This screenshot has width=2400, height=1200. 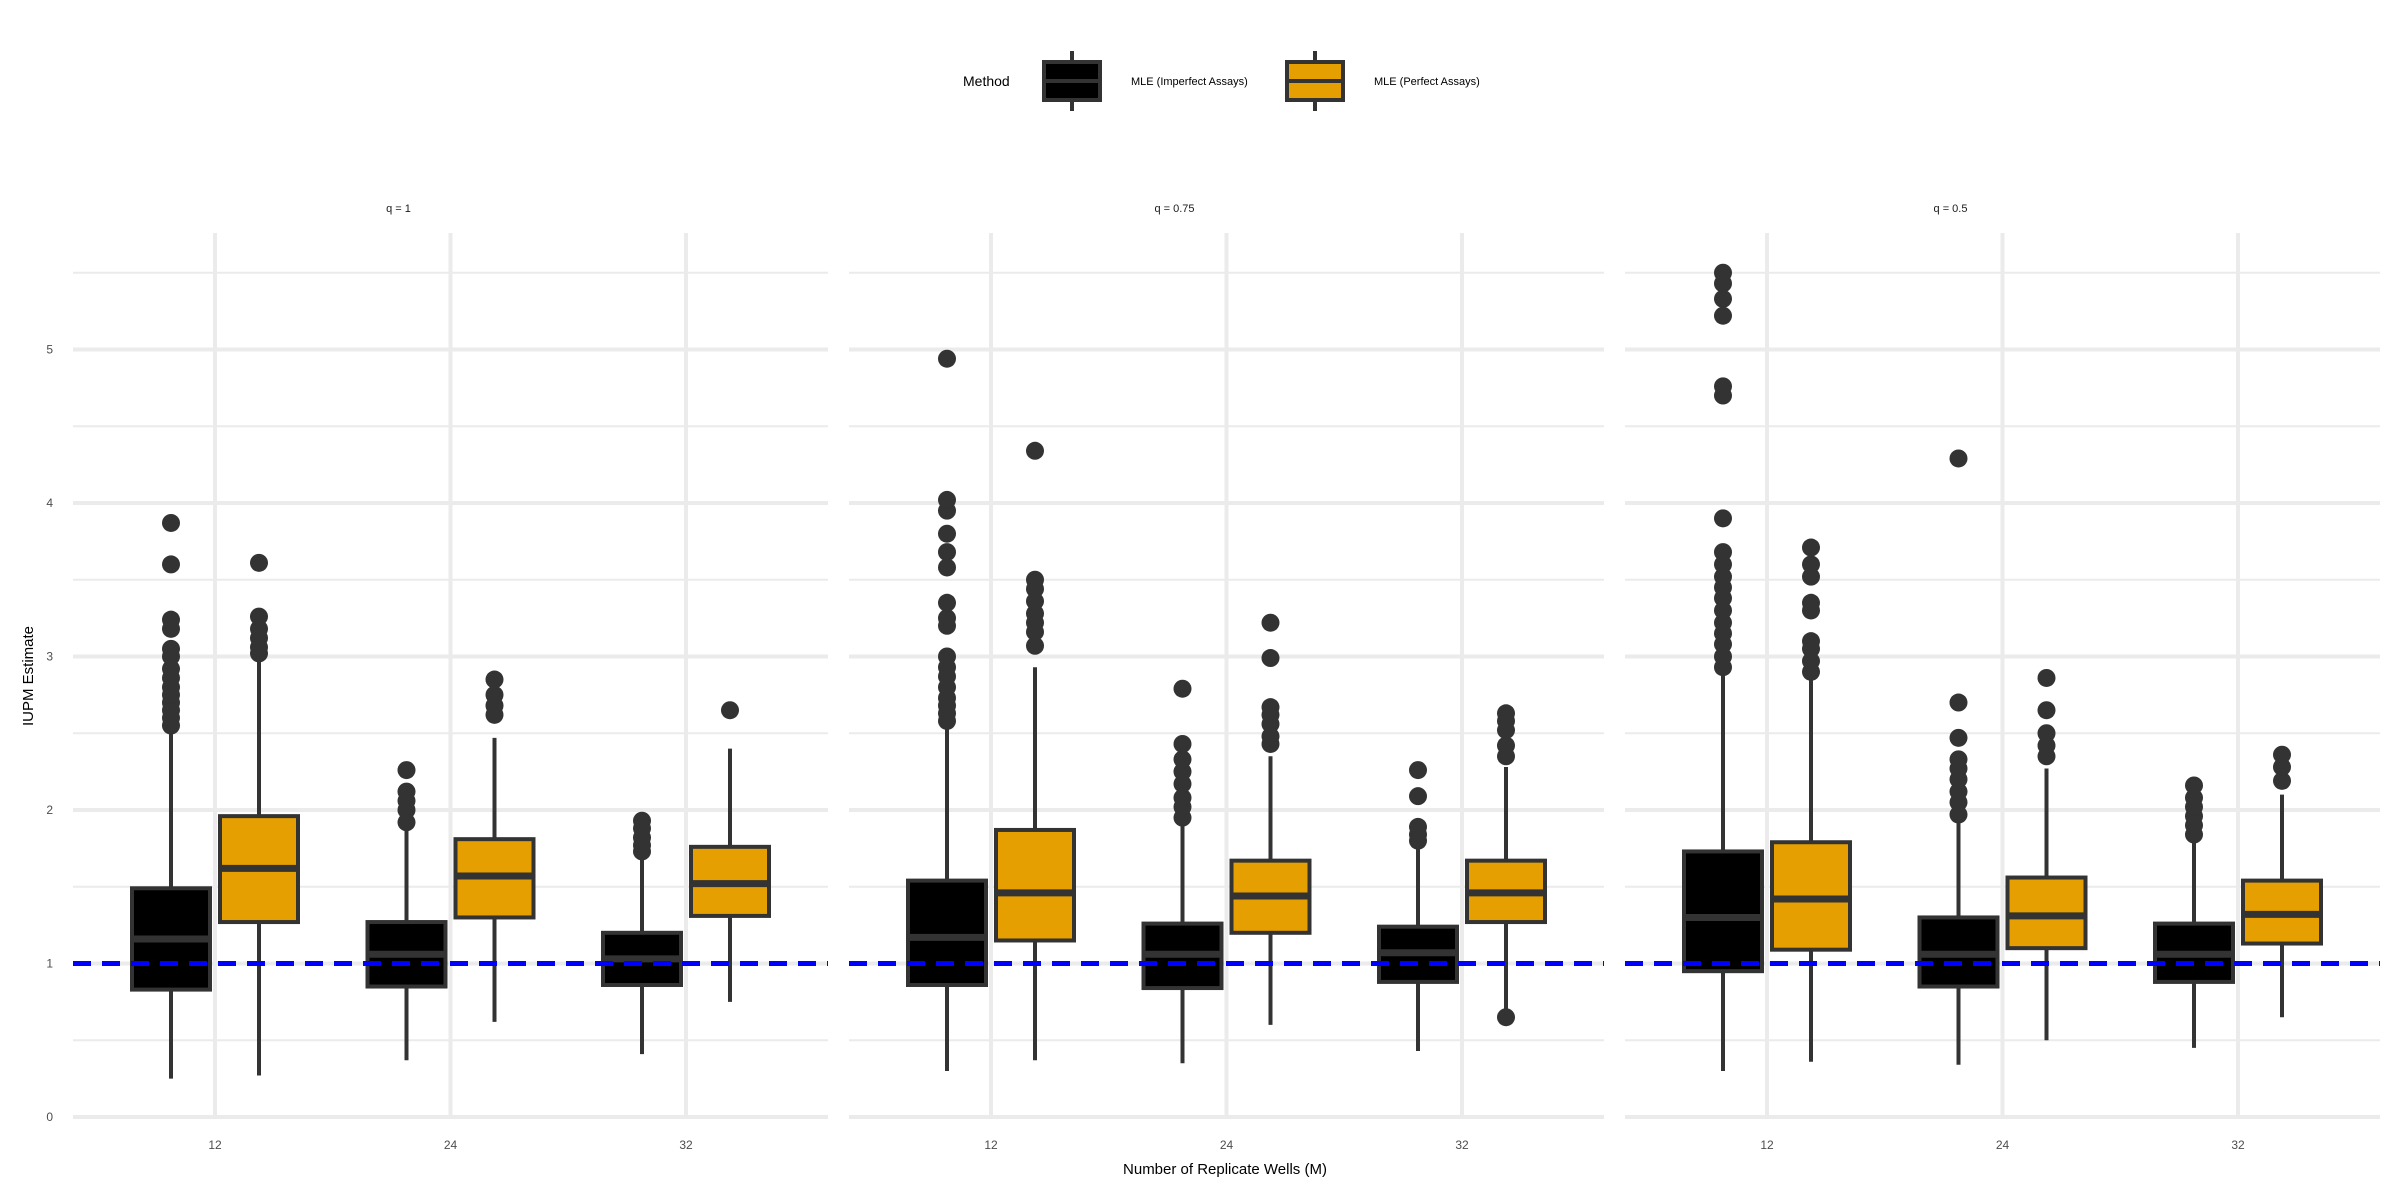 I want to click on y-tick-label: 0, so click(x=49, y=1117).